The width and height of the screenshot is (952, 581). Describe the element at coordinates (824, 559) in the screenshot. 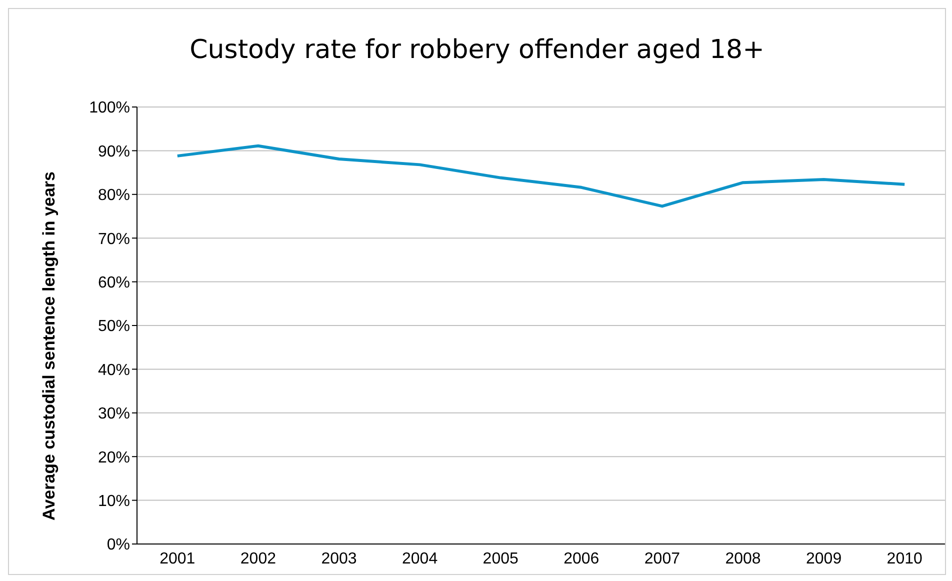

I see `x-tick-label: 2009` at that location.